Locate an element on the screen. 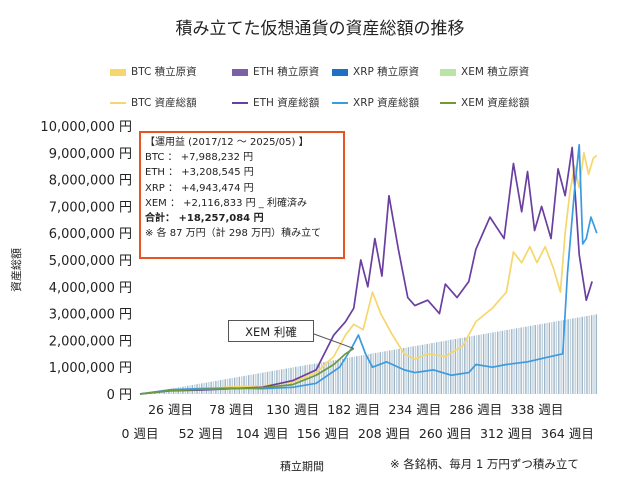  summary-eth: ETH ： +3,208,545 円 is located at coordinates (199, 173).